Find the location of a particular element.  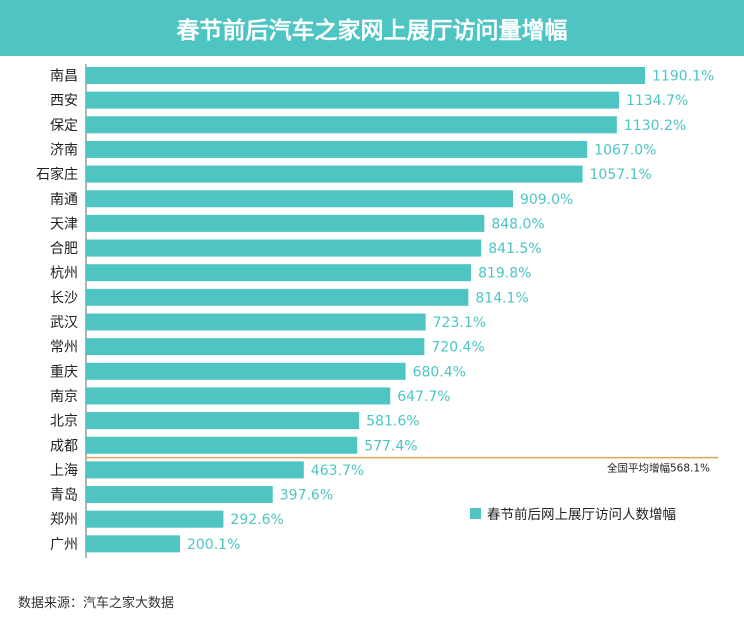

value-label: 720.4% is located at coordinates (457, 348).